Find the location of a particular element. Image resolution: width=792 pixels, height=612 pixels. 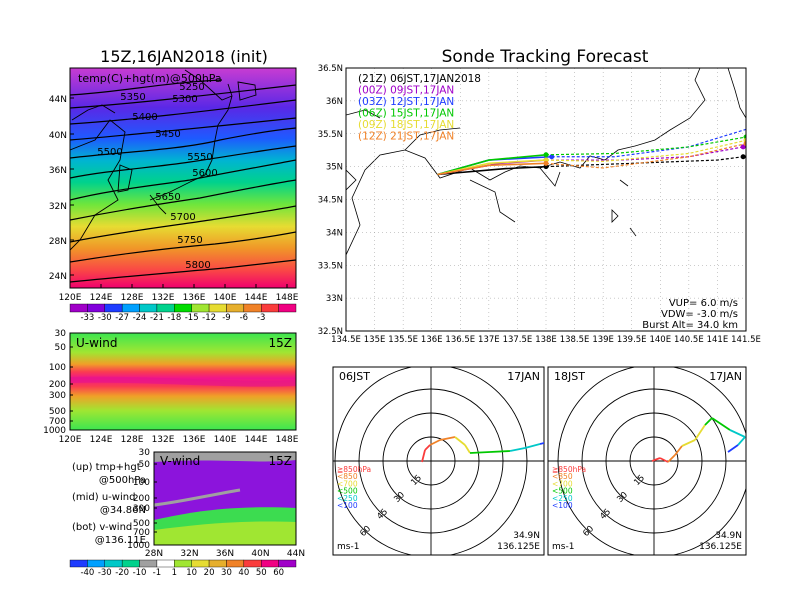

map-lat-ticks: 44N 40N 36N 32N 28N 24N is located at coordinates (61, 188).